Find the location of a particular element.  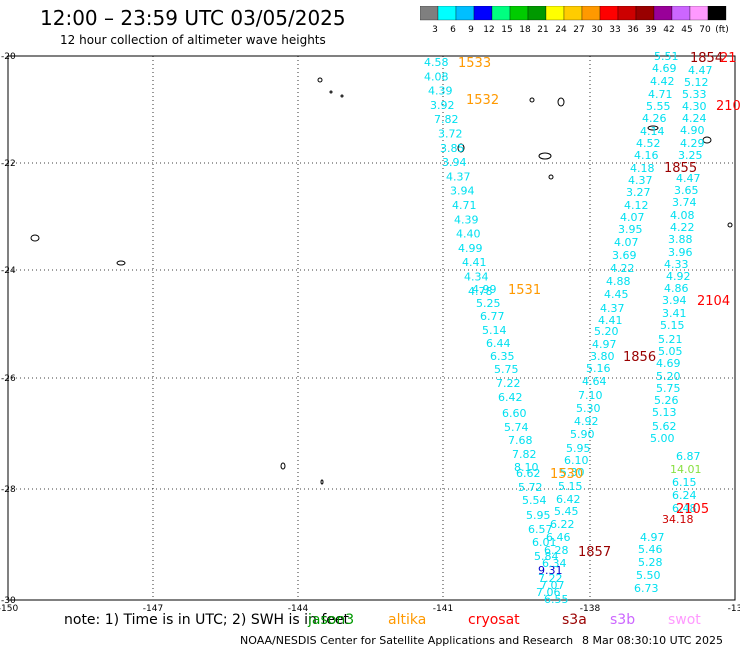

wave-height-value: 6.87 is located at coordinates (688, 456).